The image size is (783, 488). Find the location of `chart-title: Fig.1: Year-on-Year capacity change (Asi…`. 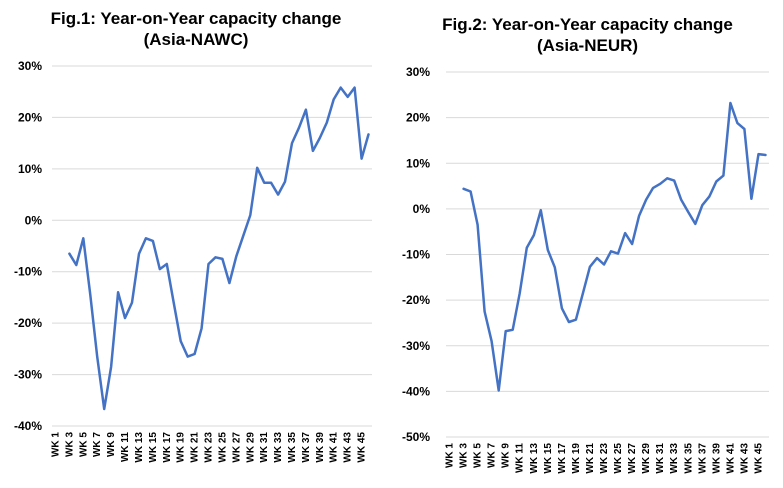

chart-title: Fig.1: Year-on-Year capacity change (Asi… is located at coordinates (196, 29).